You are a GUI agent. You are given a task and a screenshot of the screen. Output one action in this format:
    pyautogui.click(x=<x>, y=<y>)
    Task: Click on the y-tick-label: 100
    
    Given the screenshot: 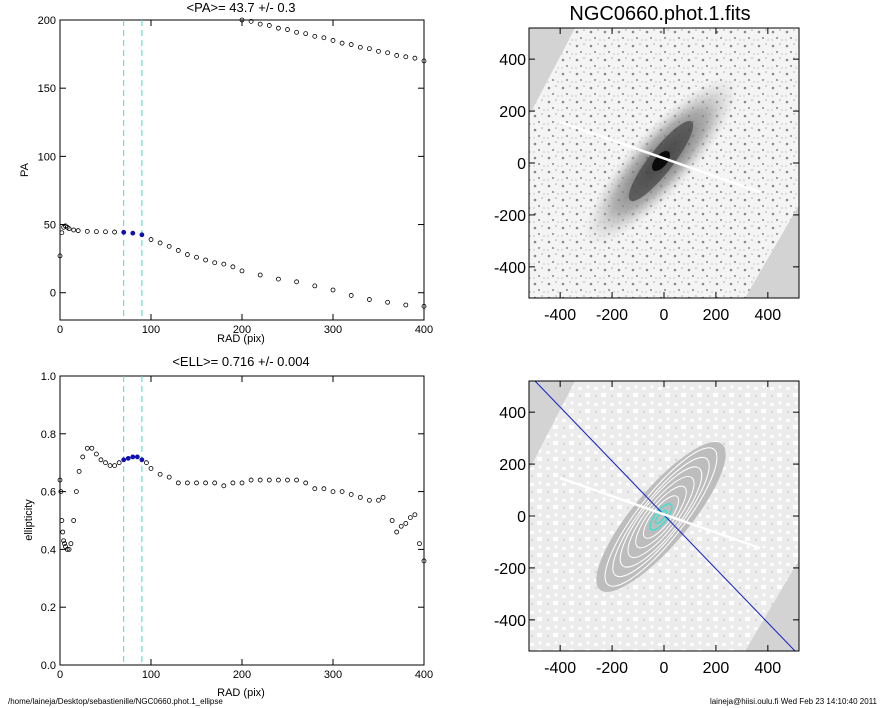 What is the action you would take?
    pyautogui.click(x=47, y=157)
    